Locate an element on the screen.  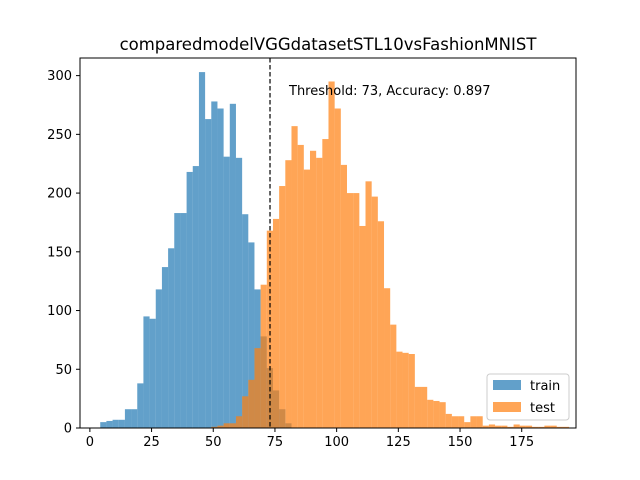
y-tick-label: 150 is located at coordinates (59, 252).